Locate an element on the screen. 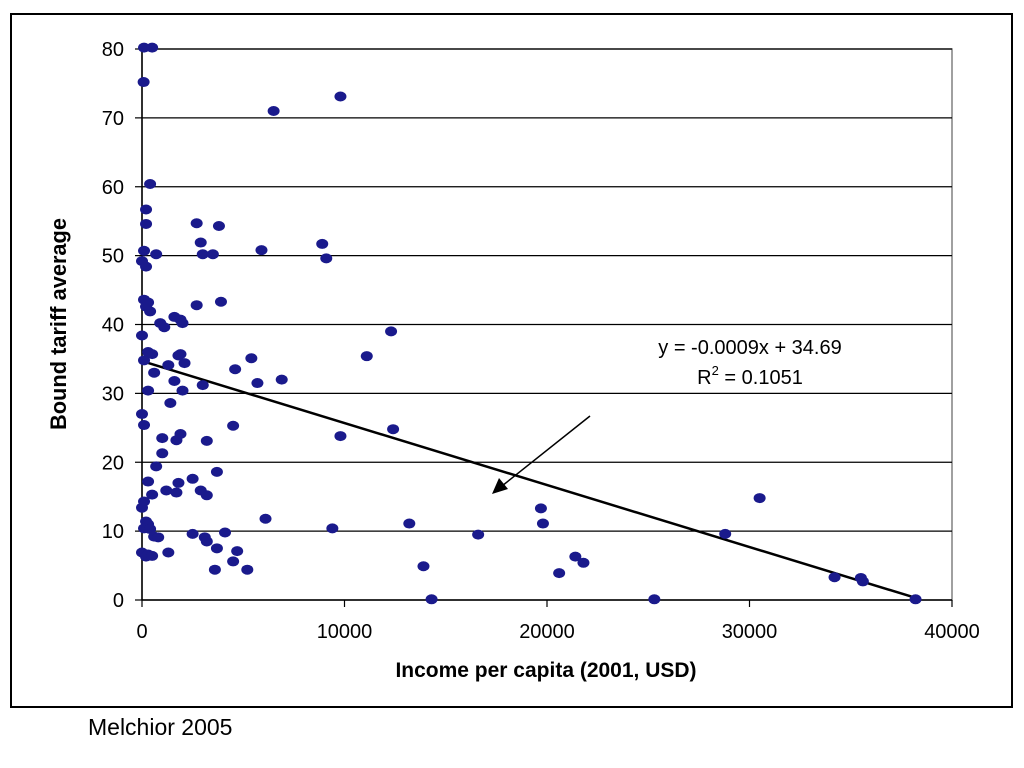  x-tick-label: 0 is located at coordinates (141, 632).